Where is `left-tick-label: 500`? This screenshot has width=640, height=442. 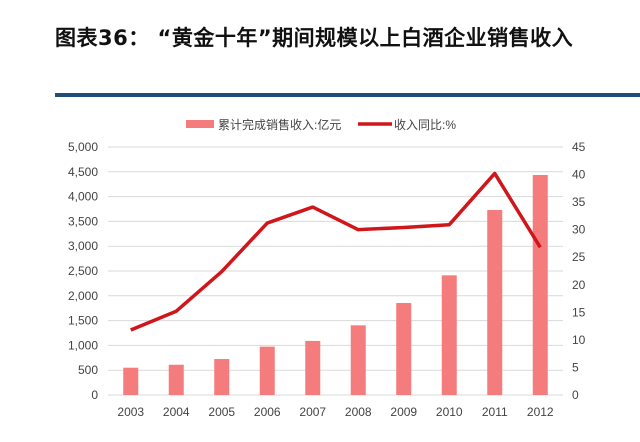
left-tick-label: 500 is located at coordinates (88, 370).